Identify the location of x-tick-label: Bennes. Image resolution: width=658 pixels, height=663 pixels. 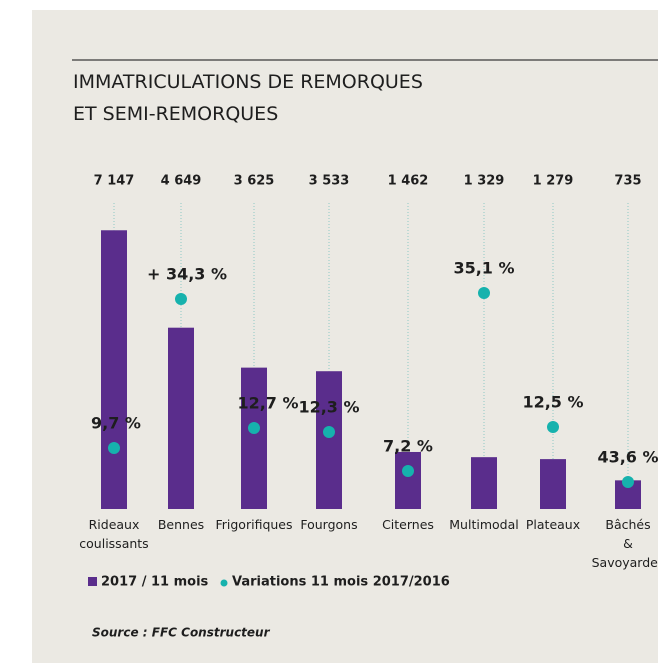
(181, 524).